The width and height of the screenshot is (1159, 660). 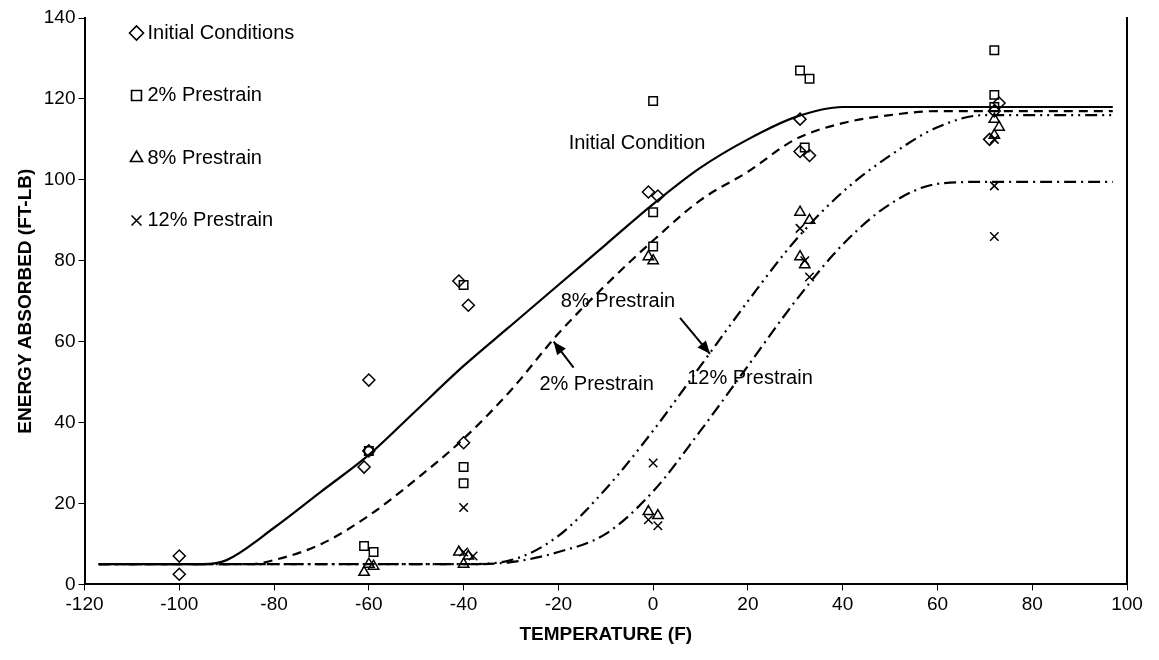 What do you see at coordinates (59, 98) in the screenshot?
I see `y-tick-label: 120` at bounding box center [59, 98].